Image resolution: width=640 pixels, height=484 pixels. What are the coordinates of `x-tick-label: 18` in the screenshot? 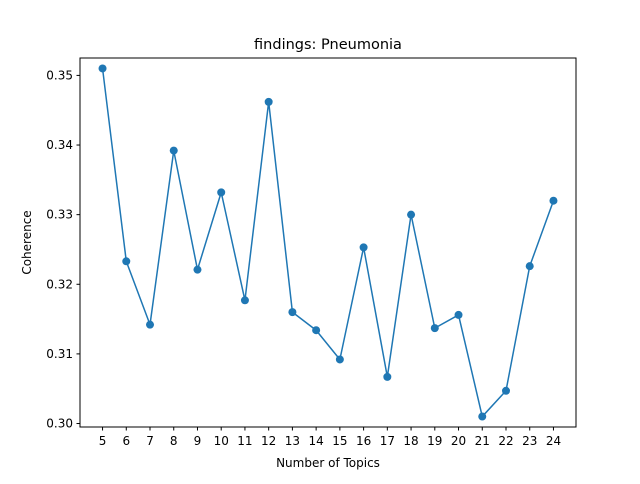 It's located at (410, 441).